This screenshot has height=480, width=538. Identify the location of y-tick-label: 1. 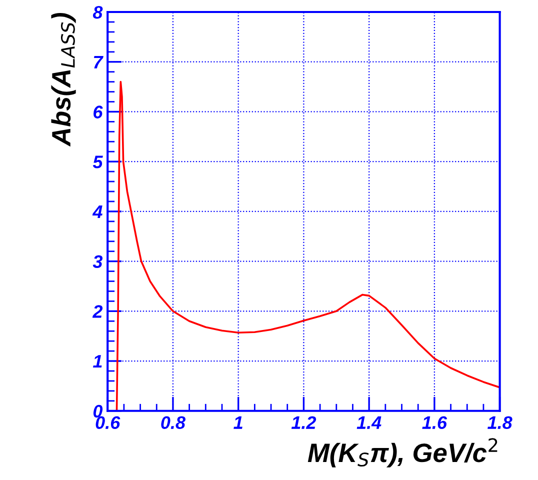
(97, 361).